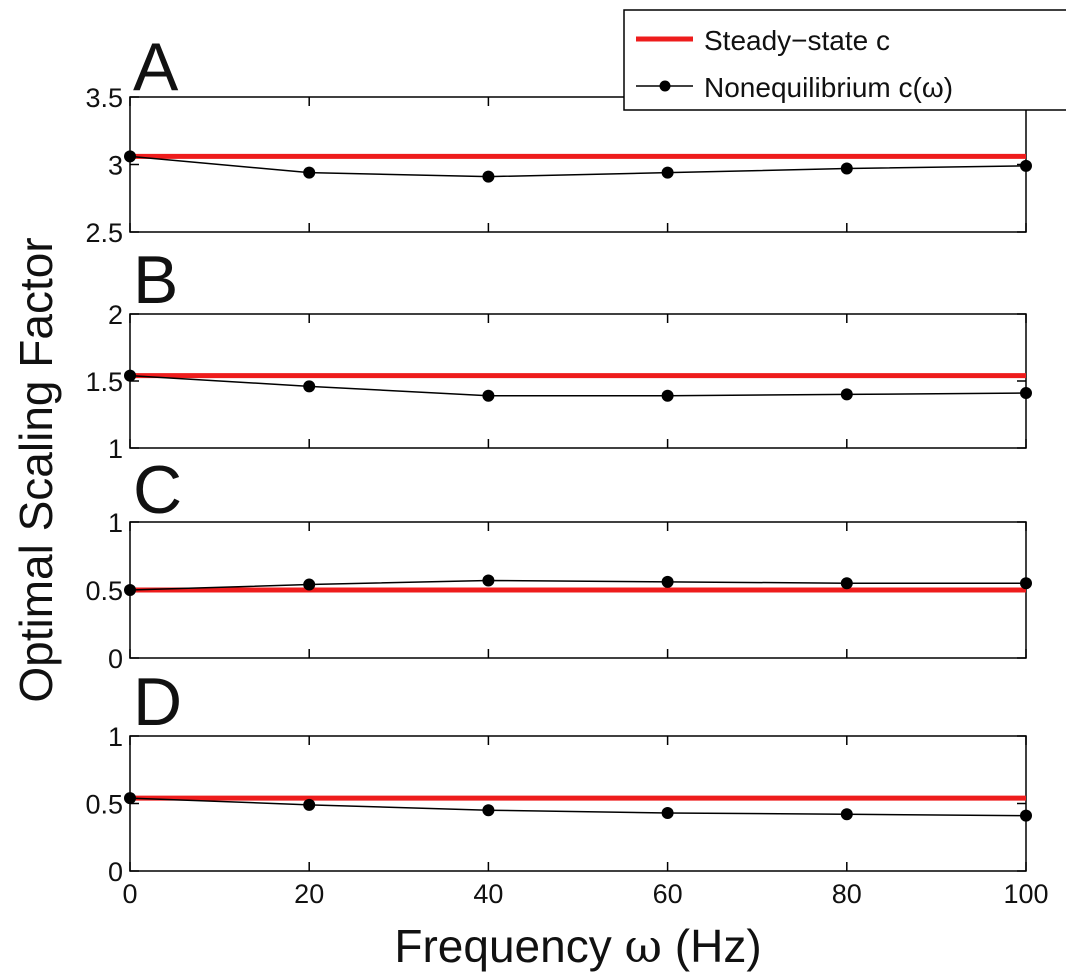 The image size is (1066, 973). What do you see at coordinates (309, 894) in the screenshot?
I see `x-tick-label: 20` at bounding box center [309, 894].